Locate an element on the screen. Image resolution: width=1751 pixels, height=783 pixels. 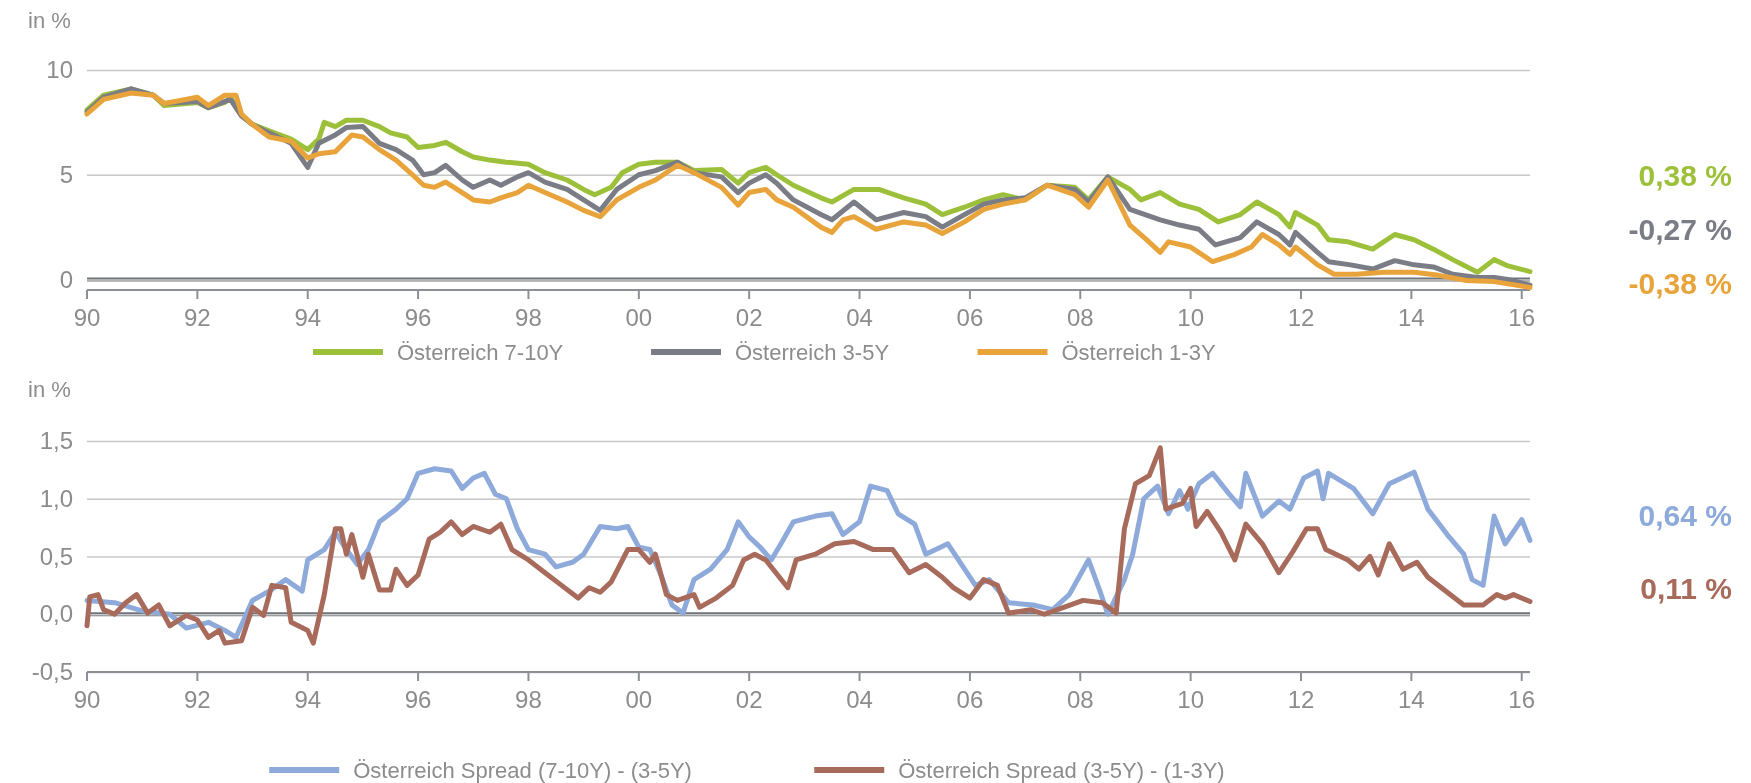
legend-label: Österreich Spread (3-5Y) - (1-3Y) is located at coordinates (1061, 770).